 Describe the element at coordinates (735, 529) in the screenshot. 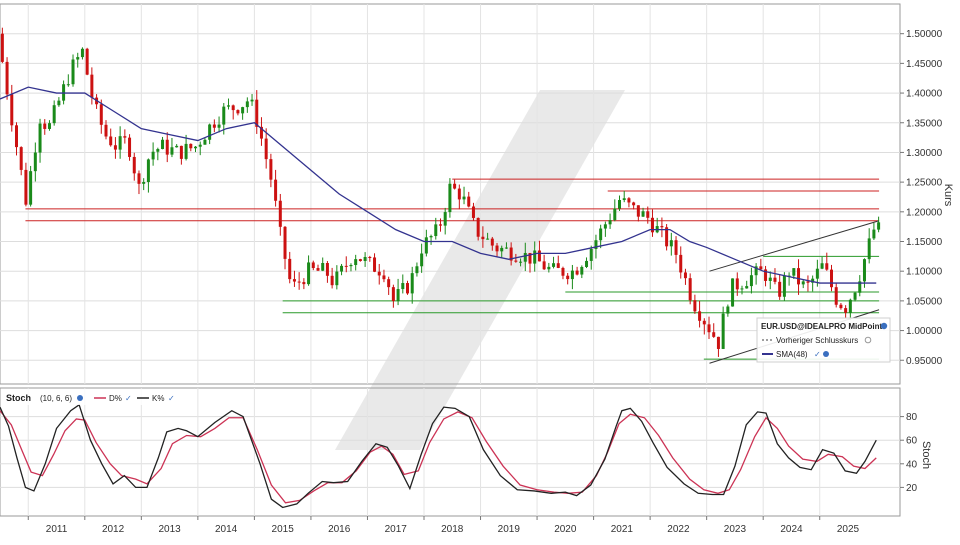

I see `time-tick-label: 2023` at that location.